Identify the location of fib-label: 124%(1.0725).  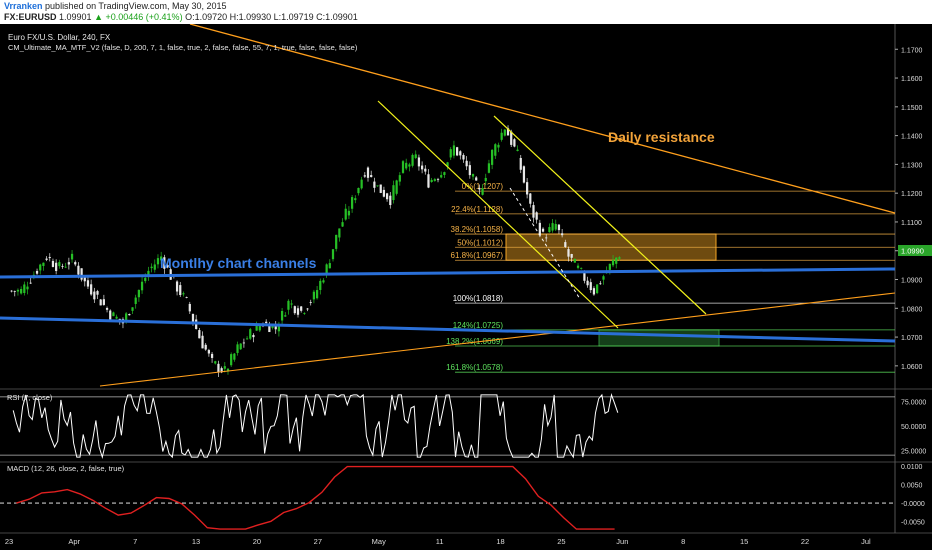
(478, 325).